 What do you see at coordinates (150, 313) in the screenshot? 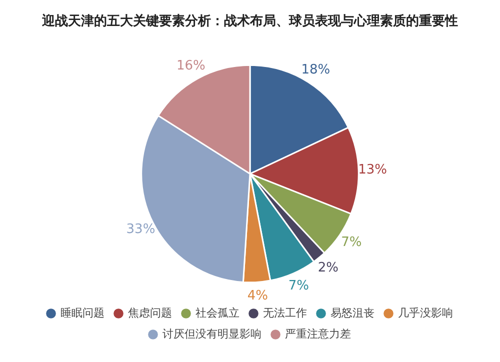
I see `legend-label: 焦虑问题` at bounding box center [150, 313].